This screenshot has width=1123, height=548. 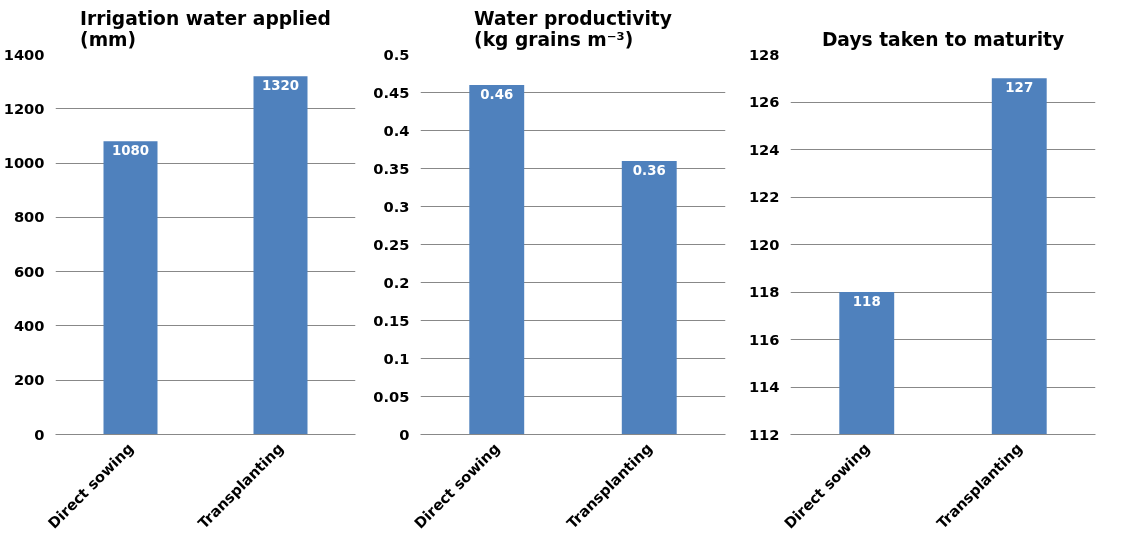 What do you see at coordinates (29, 325) in the screenshot?
I see `y-tick-label: 400` at bounding box center [29, 325].